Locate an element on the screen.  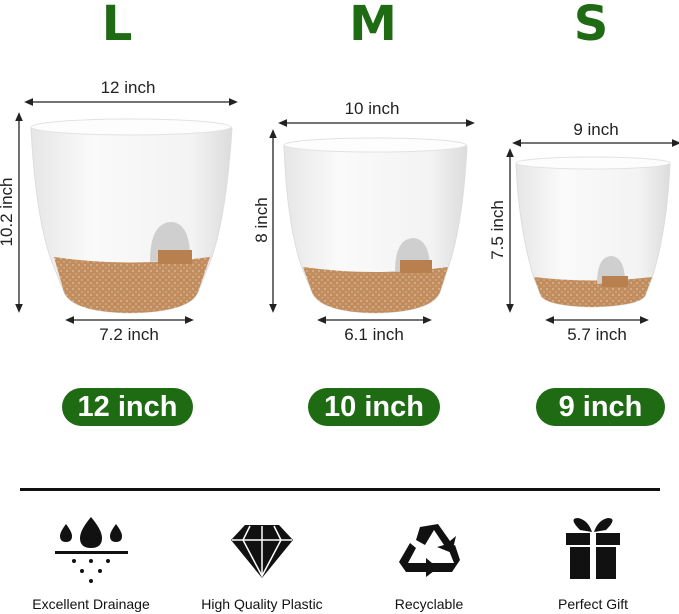
small-bottom-label: 5.7 inch is located at coordinates (597, 334).